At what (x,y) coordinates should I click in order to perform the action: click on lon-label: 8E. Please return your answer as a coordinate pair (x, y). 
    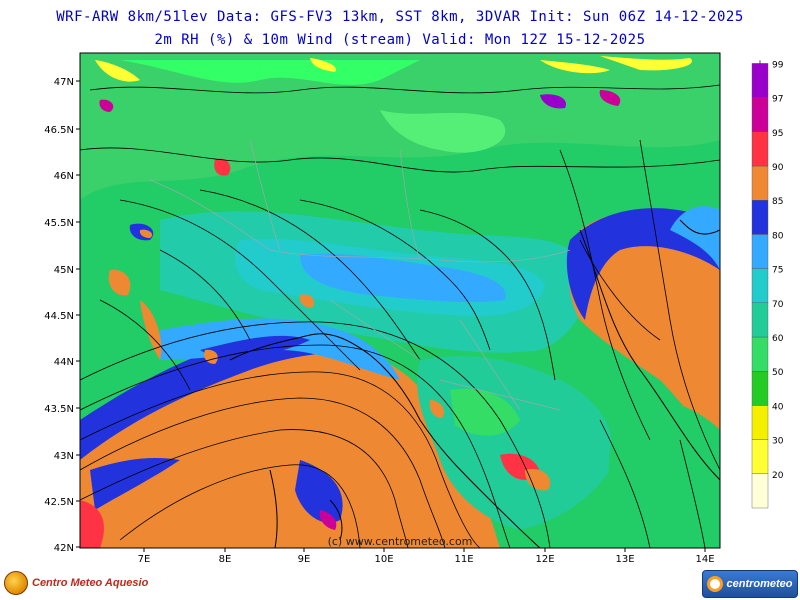
    Looking at the image, I should click on (225, 559).